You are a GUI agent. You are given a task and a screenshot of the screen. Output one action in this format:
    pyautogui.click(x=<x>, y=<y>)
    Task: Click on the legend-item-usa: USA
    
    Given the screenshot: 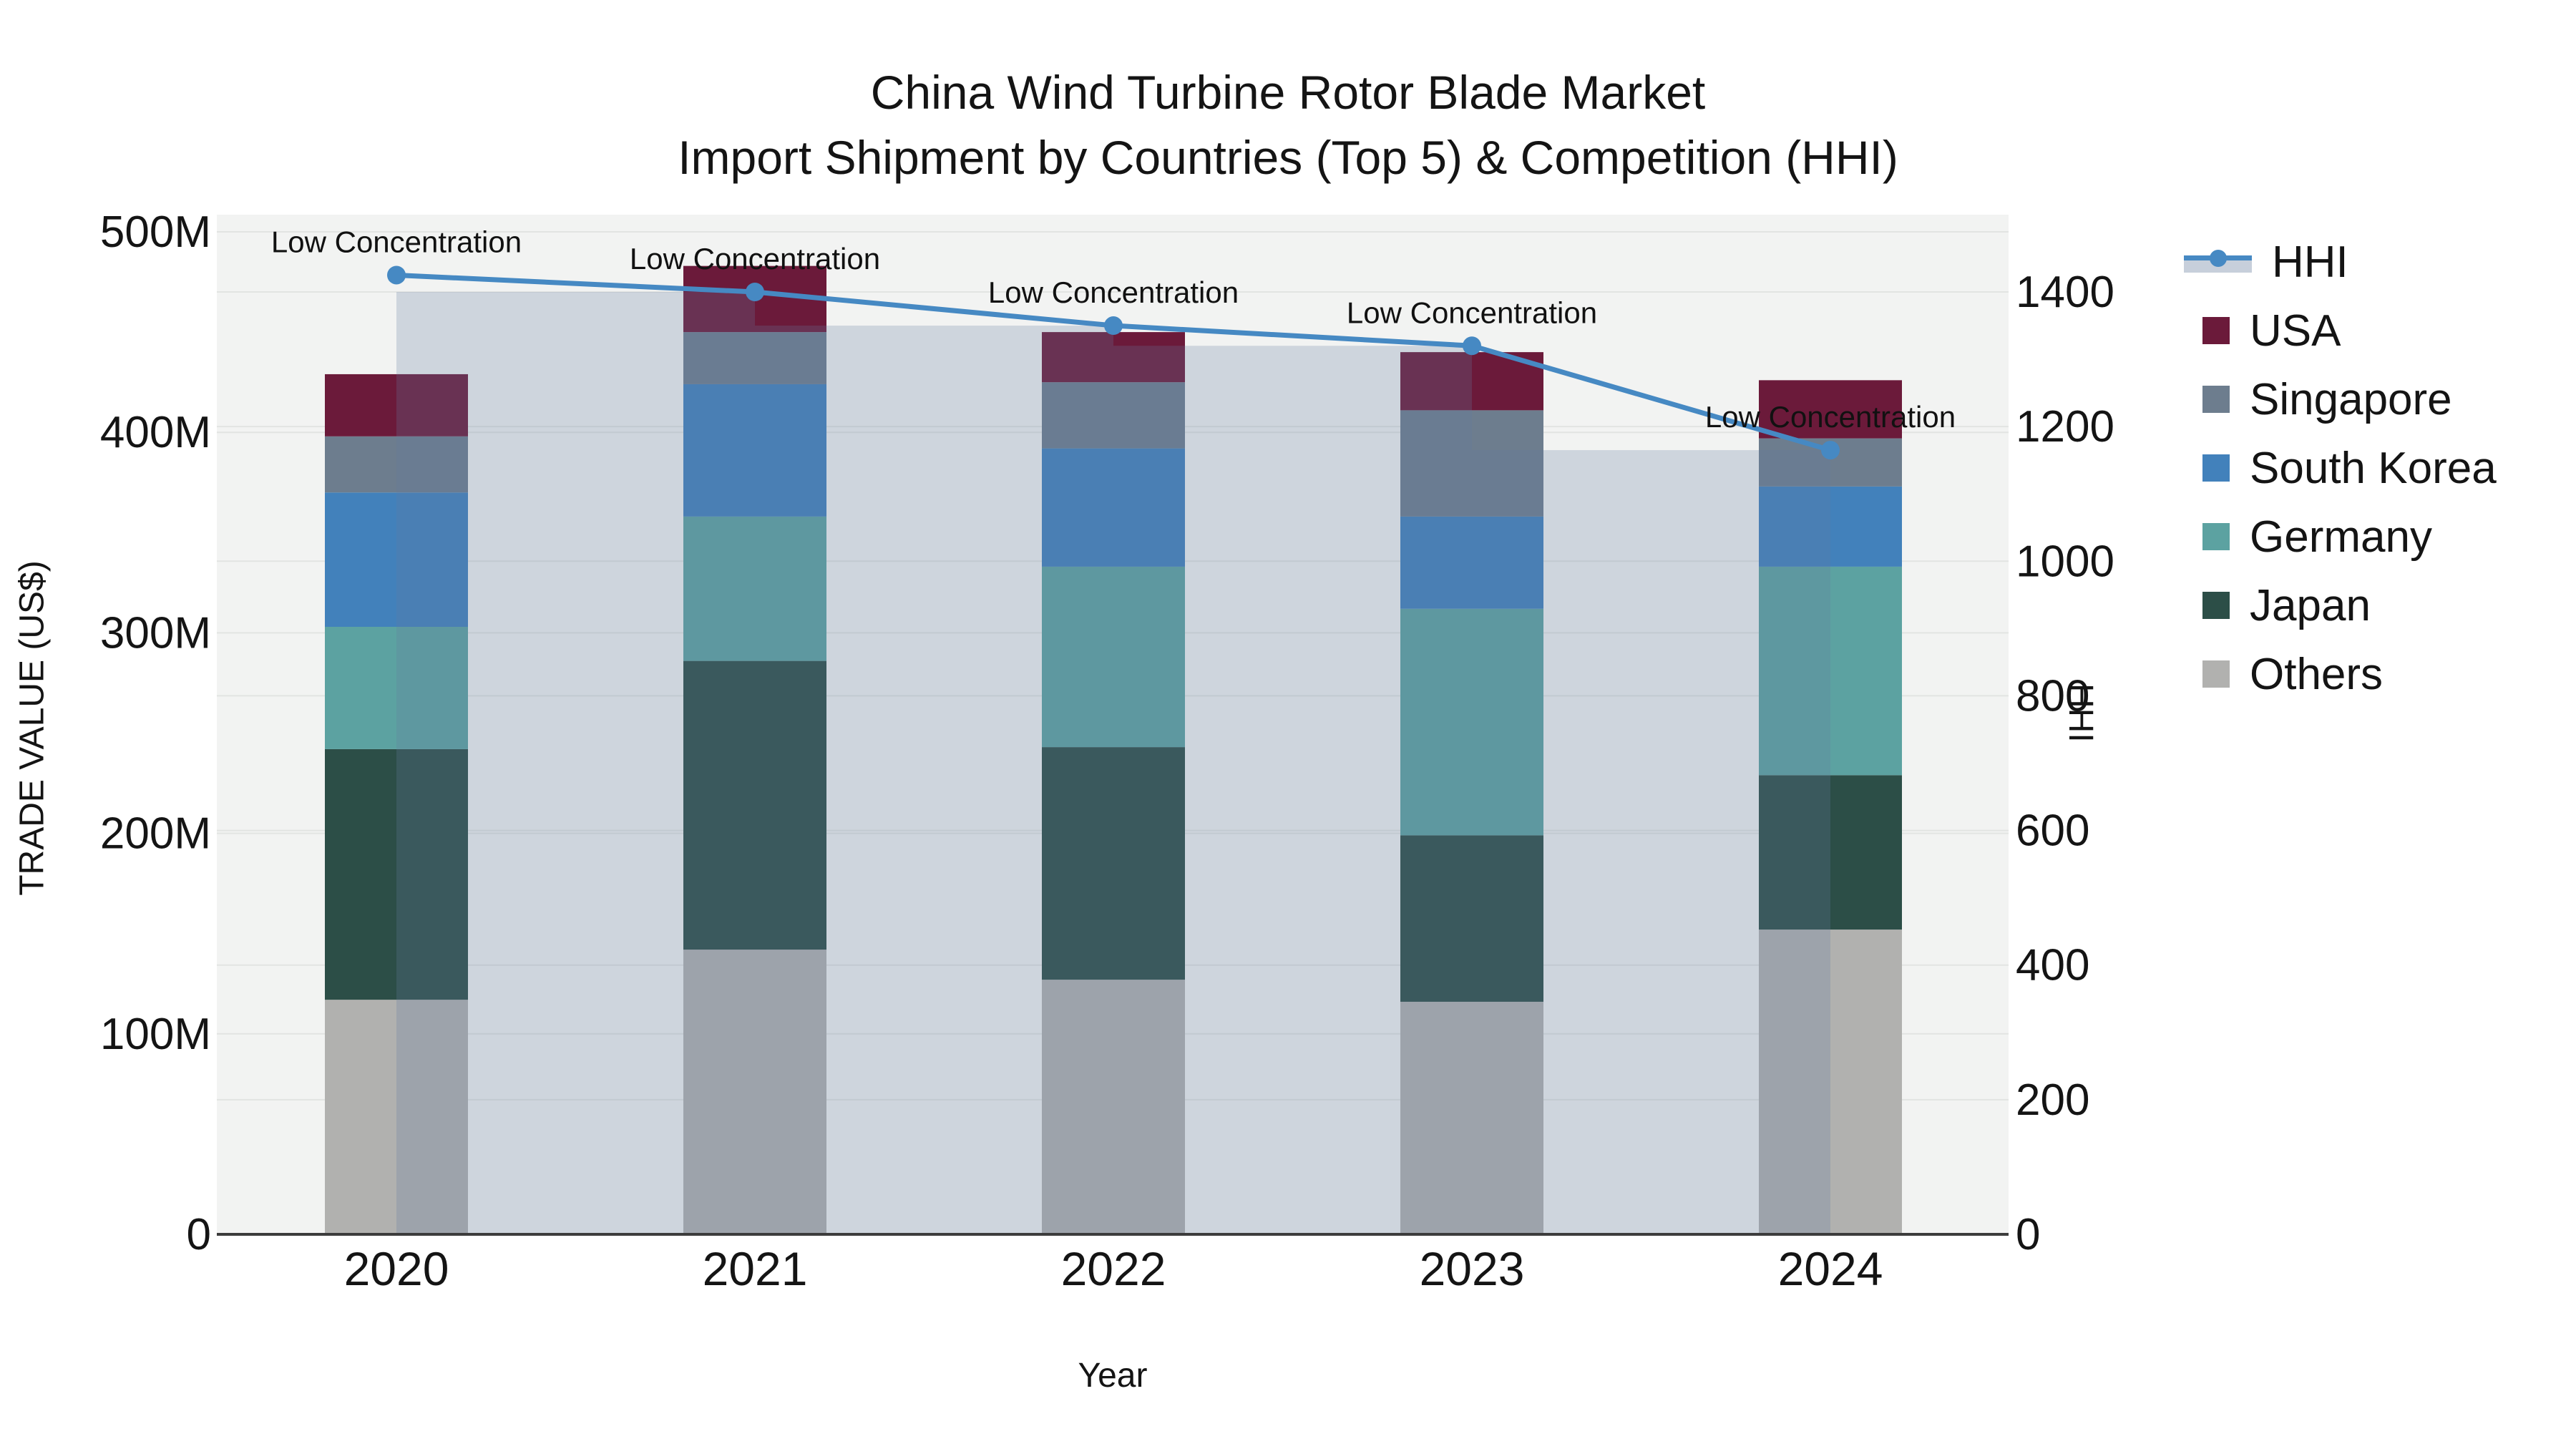 What is the action you would take?
    pyautogui.click(x=2340, y=330)
    